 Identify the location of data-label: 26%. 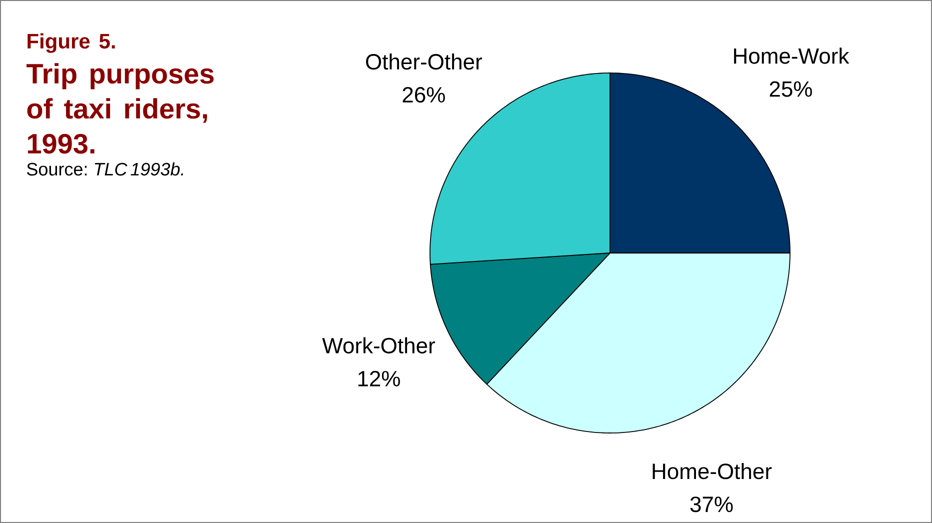
(423, 95).